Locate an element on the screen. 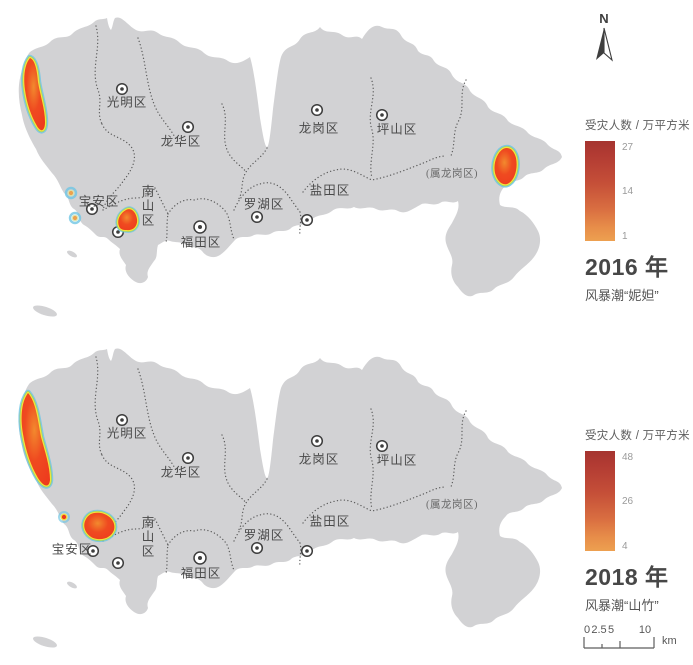 The width and height of the screenshot is (693, 665). district-label-futian-2016: 福田区 is located at coordinates (201, 242).